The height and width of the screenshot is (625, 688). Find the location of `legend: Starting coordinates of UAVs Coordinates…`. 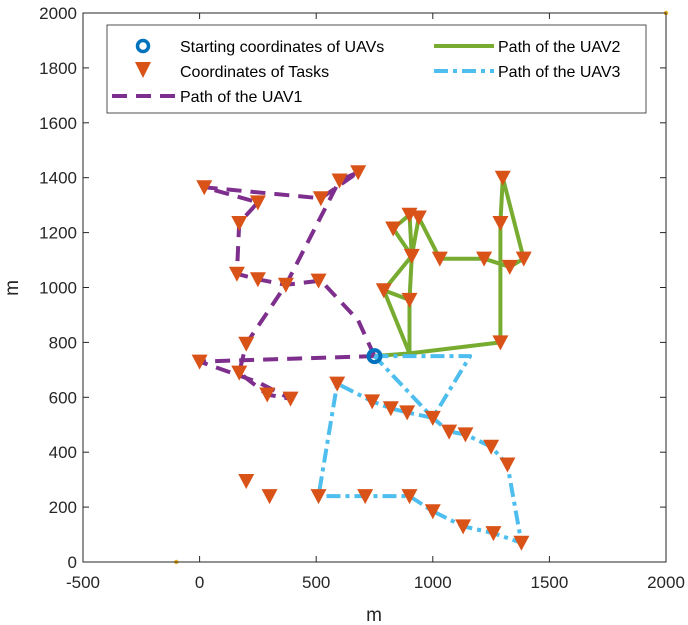

legend: Starting coordinates of UAVs Coordinates… is located at coordinates (376, 69).